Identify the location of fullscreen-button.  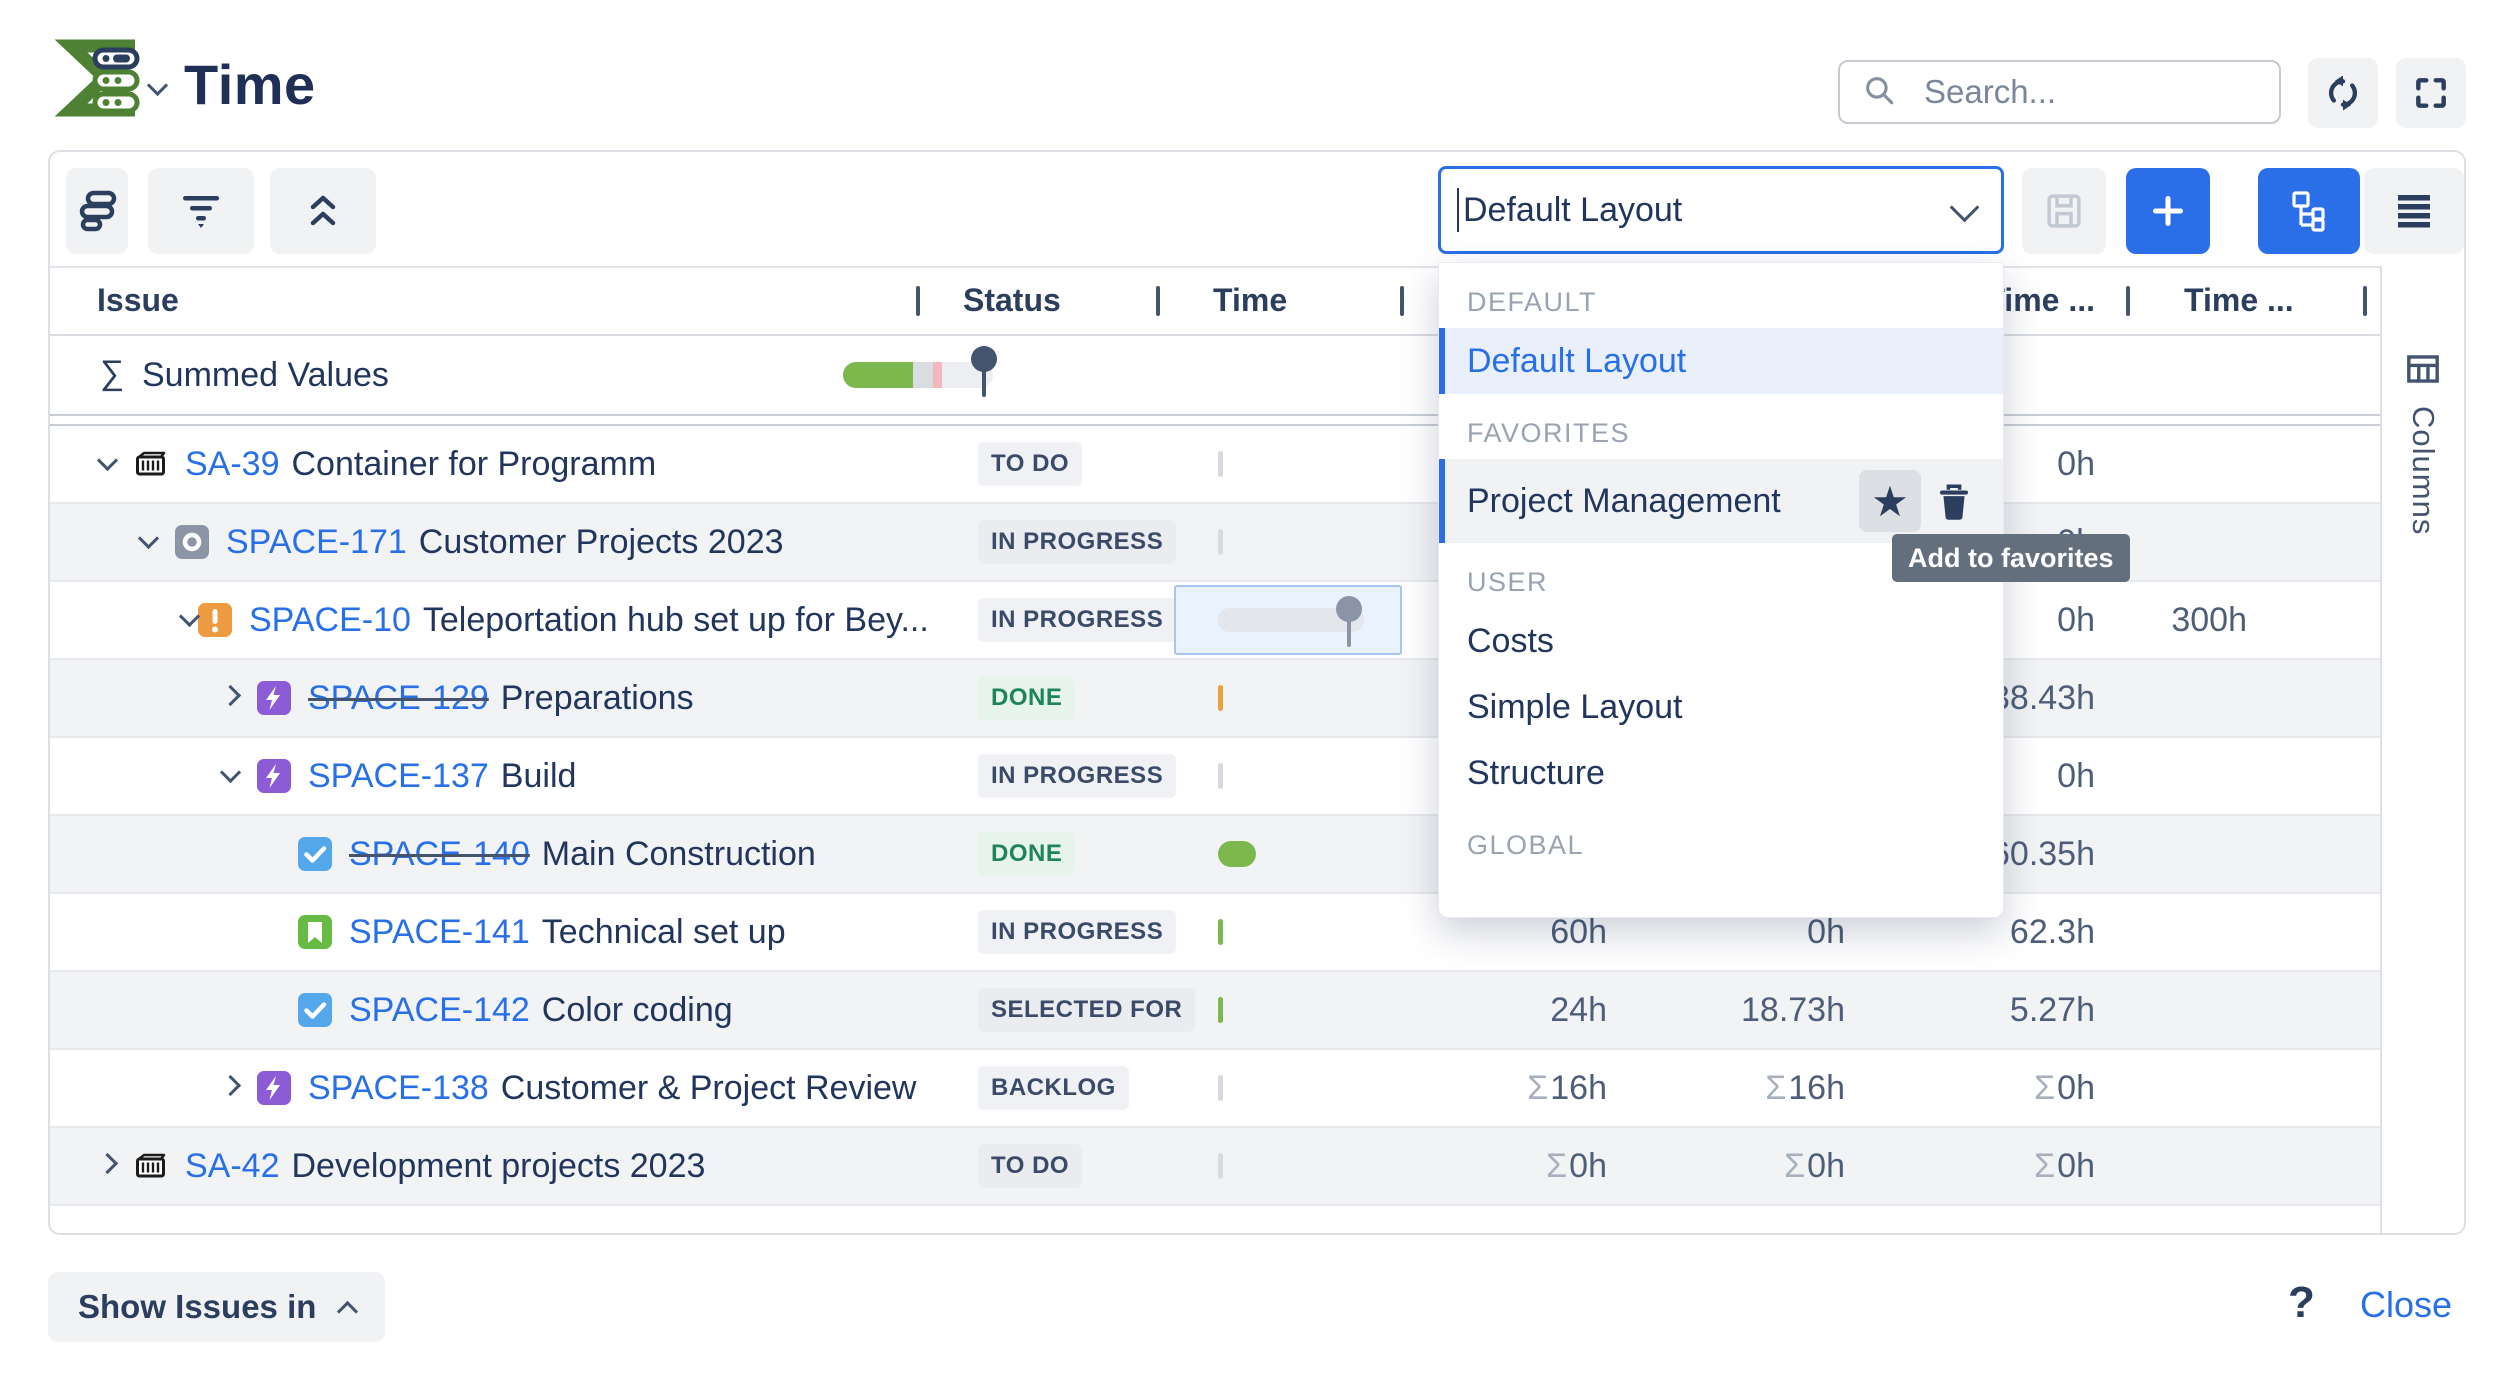
(2431, 93).